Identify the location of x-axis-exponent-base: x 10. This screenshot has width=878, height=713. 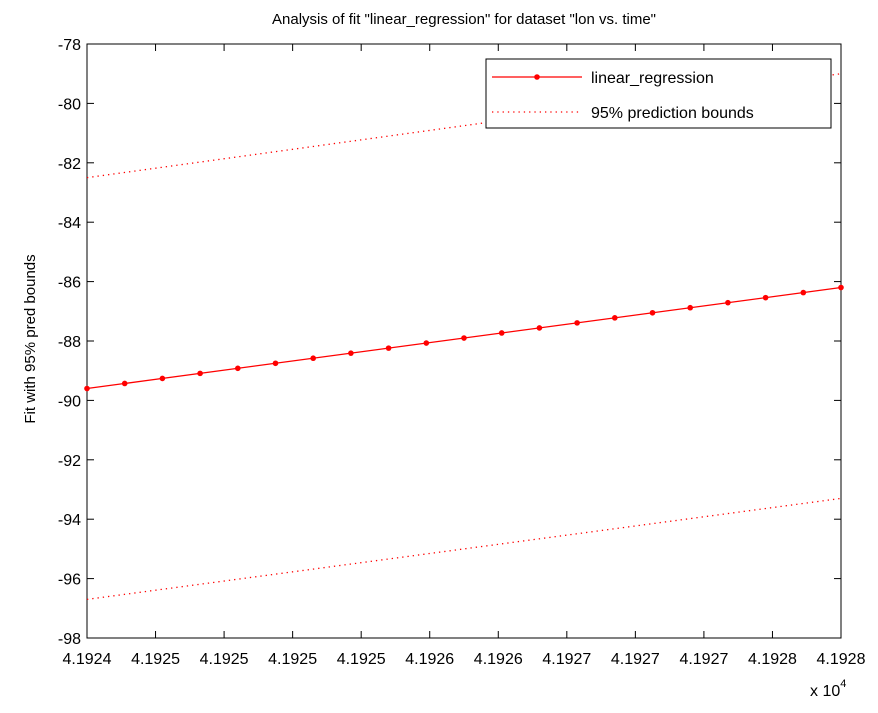
(825, 691).